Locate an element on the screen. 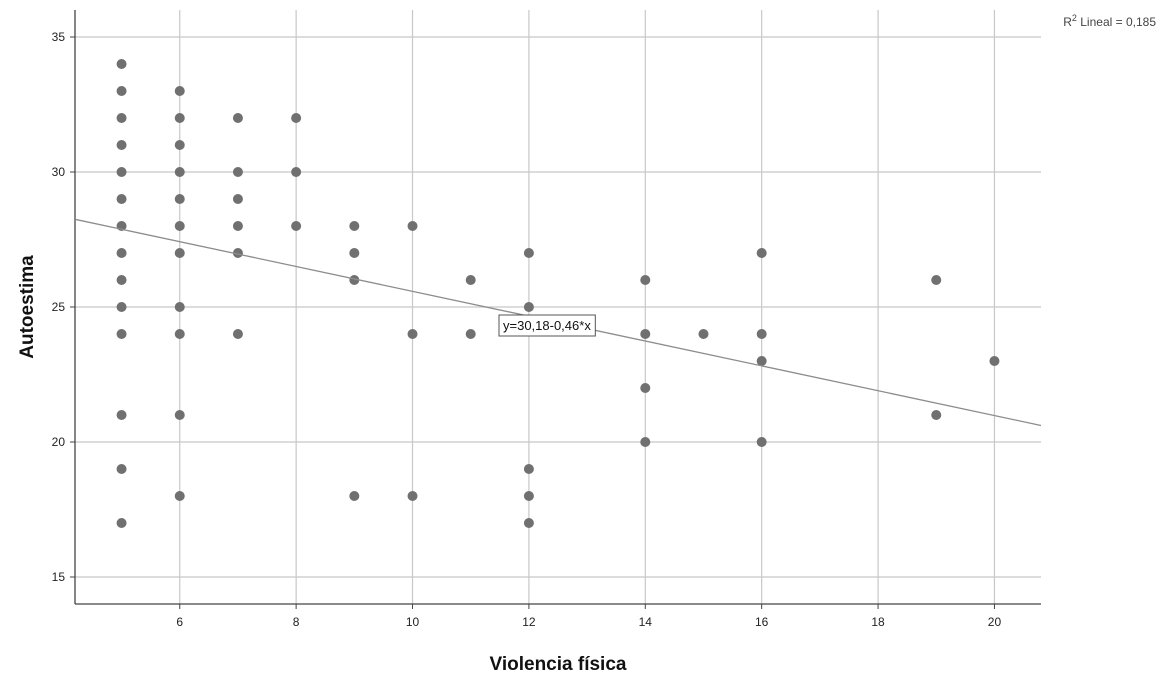  x-axis-ticks: 6 8 10 12 14 16 18 20 is located at coordinates (588, 616).